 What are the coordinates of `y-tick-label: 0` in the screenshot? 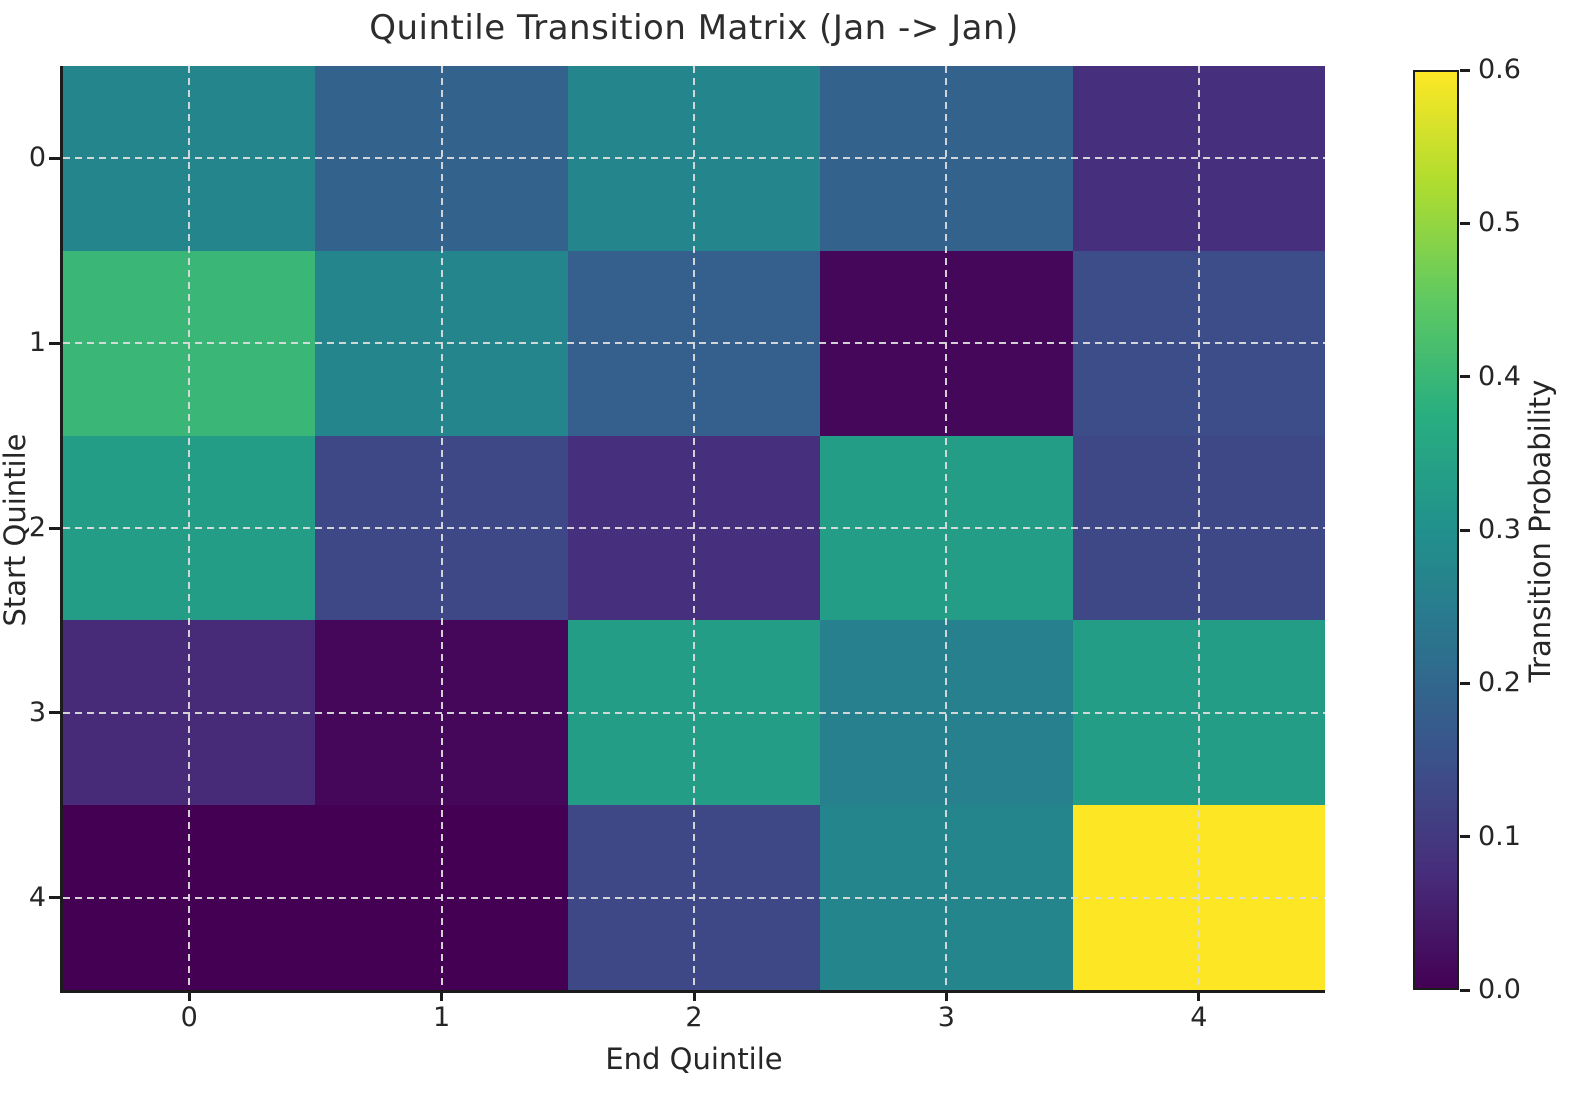 It's located at (37, 158).